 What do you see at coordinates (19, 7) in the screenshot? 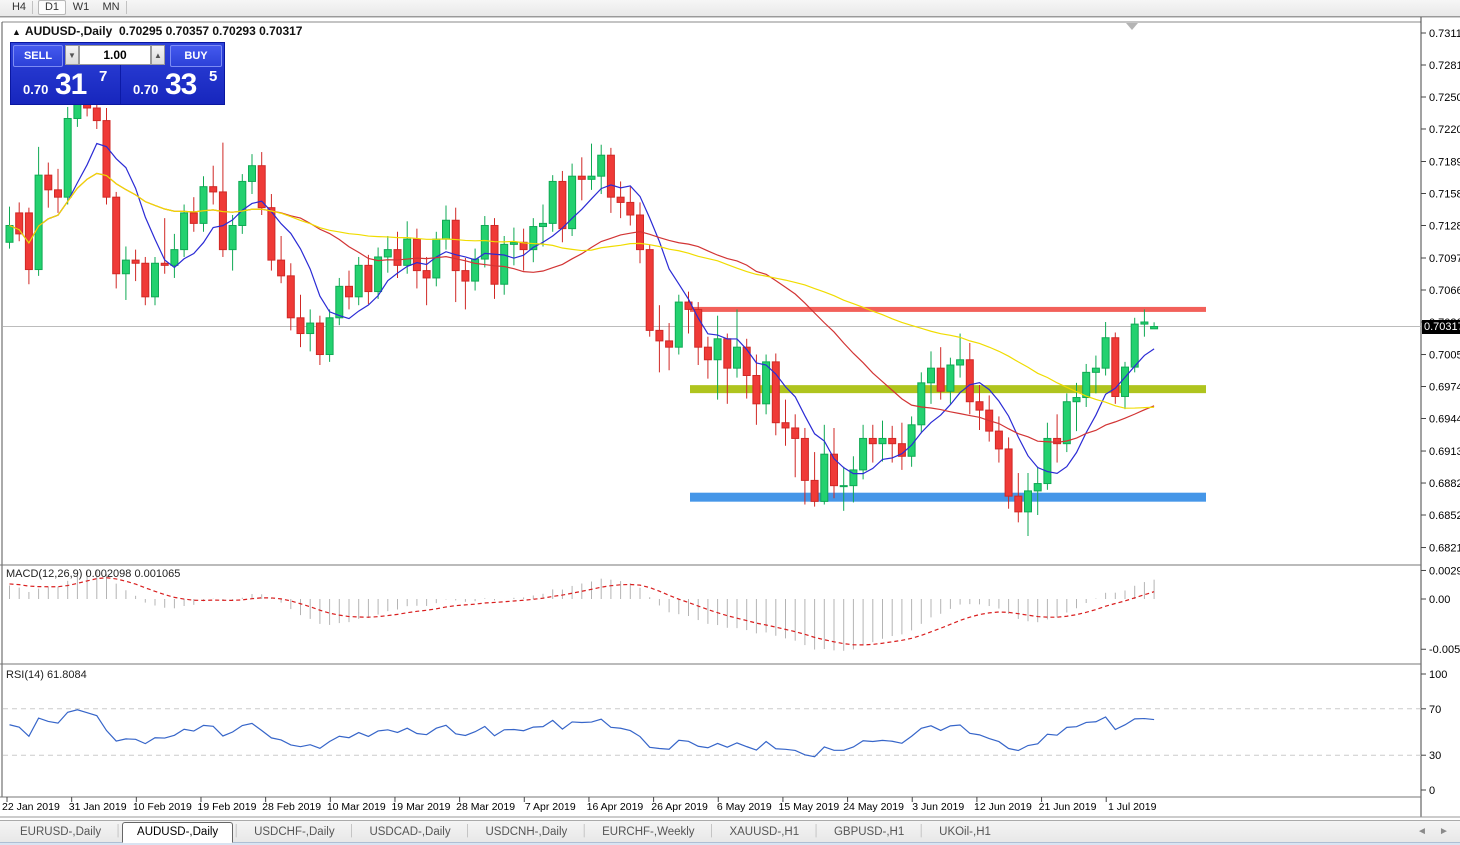
I see `timeframe-button-h4: H4` at bounding box center [19, 7].